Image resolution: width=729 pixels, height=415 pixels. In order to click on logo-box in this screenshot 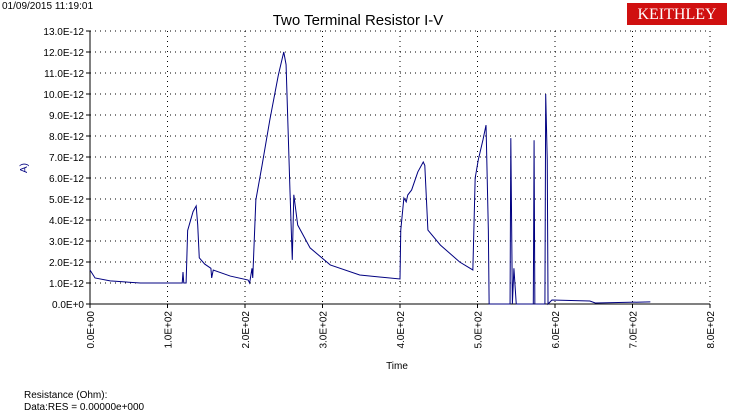, I will do `click(677, 14)`.